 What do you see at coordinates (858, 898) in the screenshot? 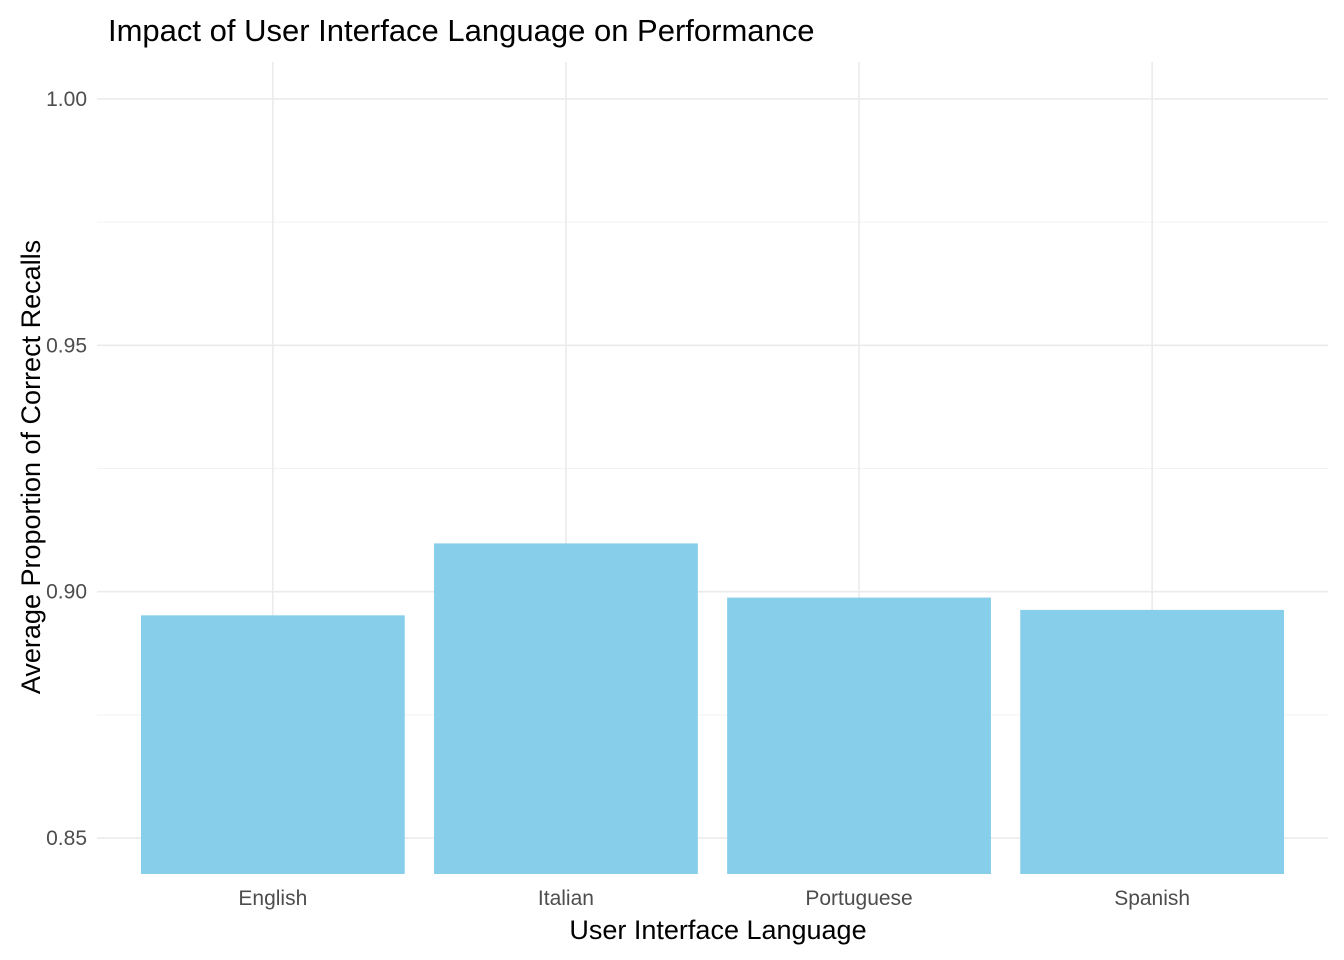
I see `x-tick-label: Portuguese` at bounding box center [858, 898].